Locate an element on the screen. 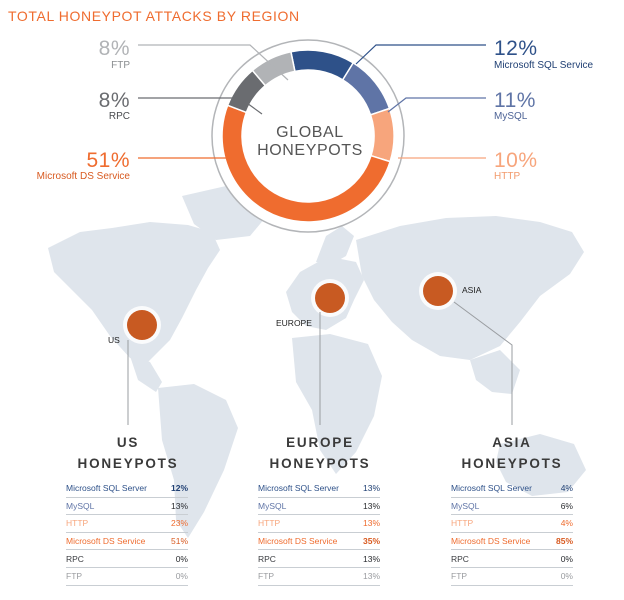 The image size is (624, 600). row-value: 51% is located at coordinates (177, 541).